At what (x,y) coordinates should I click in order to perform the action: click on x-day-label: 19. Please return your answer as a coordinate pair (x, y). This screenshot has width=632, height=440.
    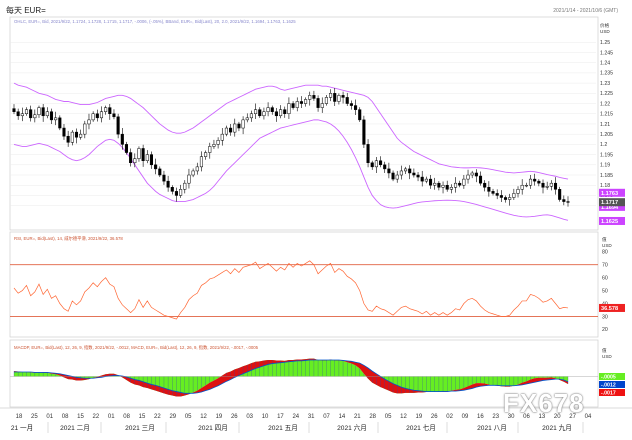
    Looking at the image, I should click on (418, 417).